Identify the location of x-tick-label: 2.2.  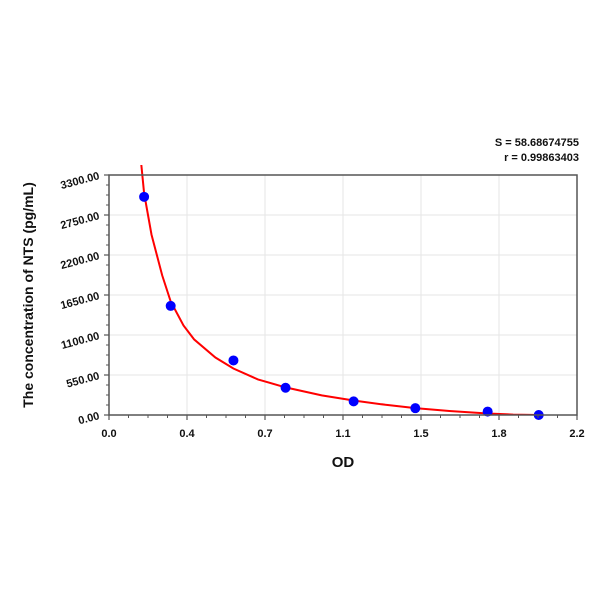
(576, 434).